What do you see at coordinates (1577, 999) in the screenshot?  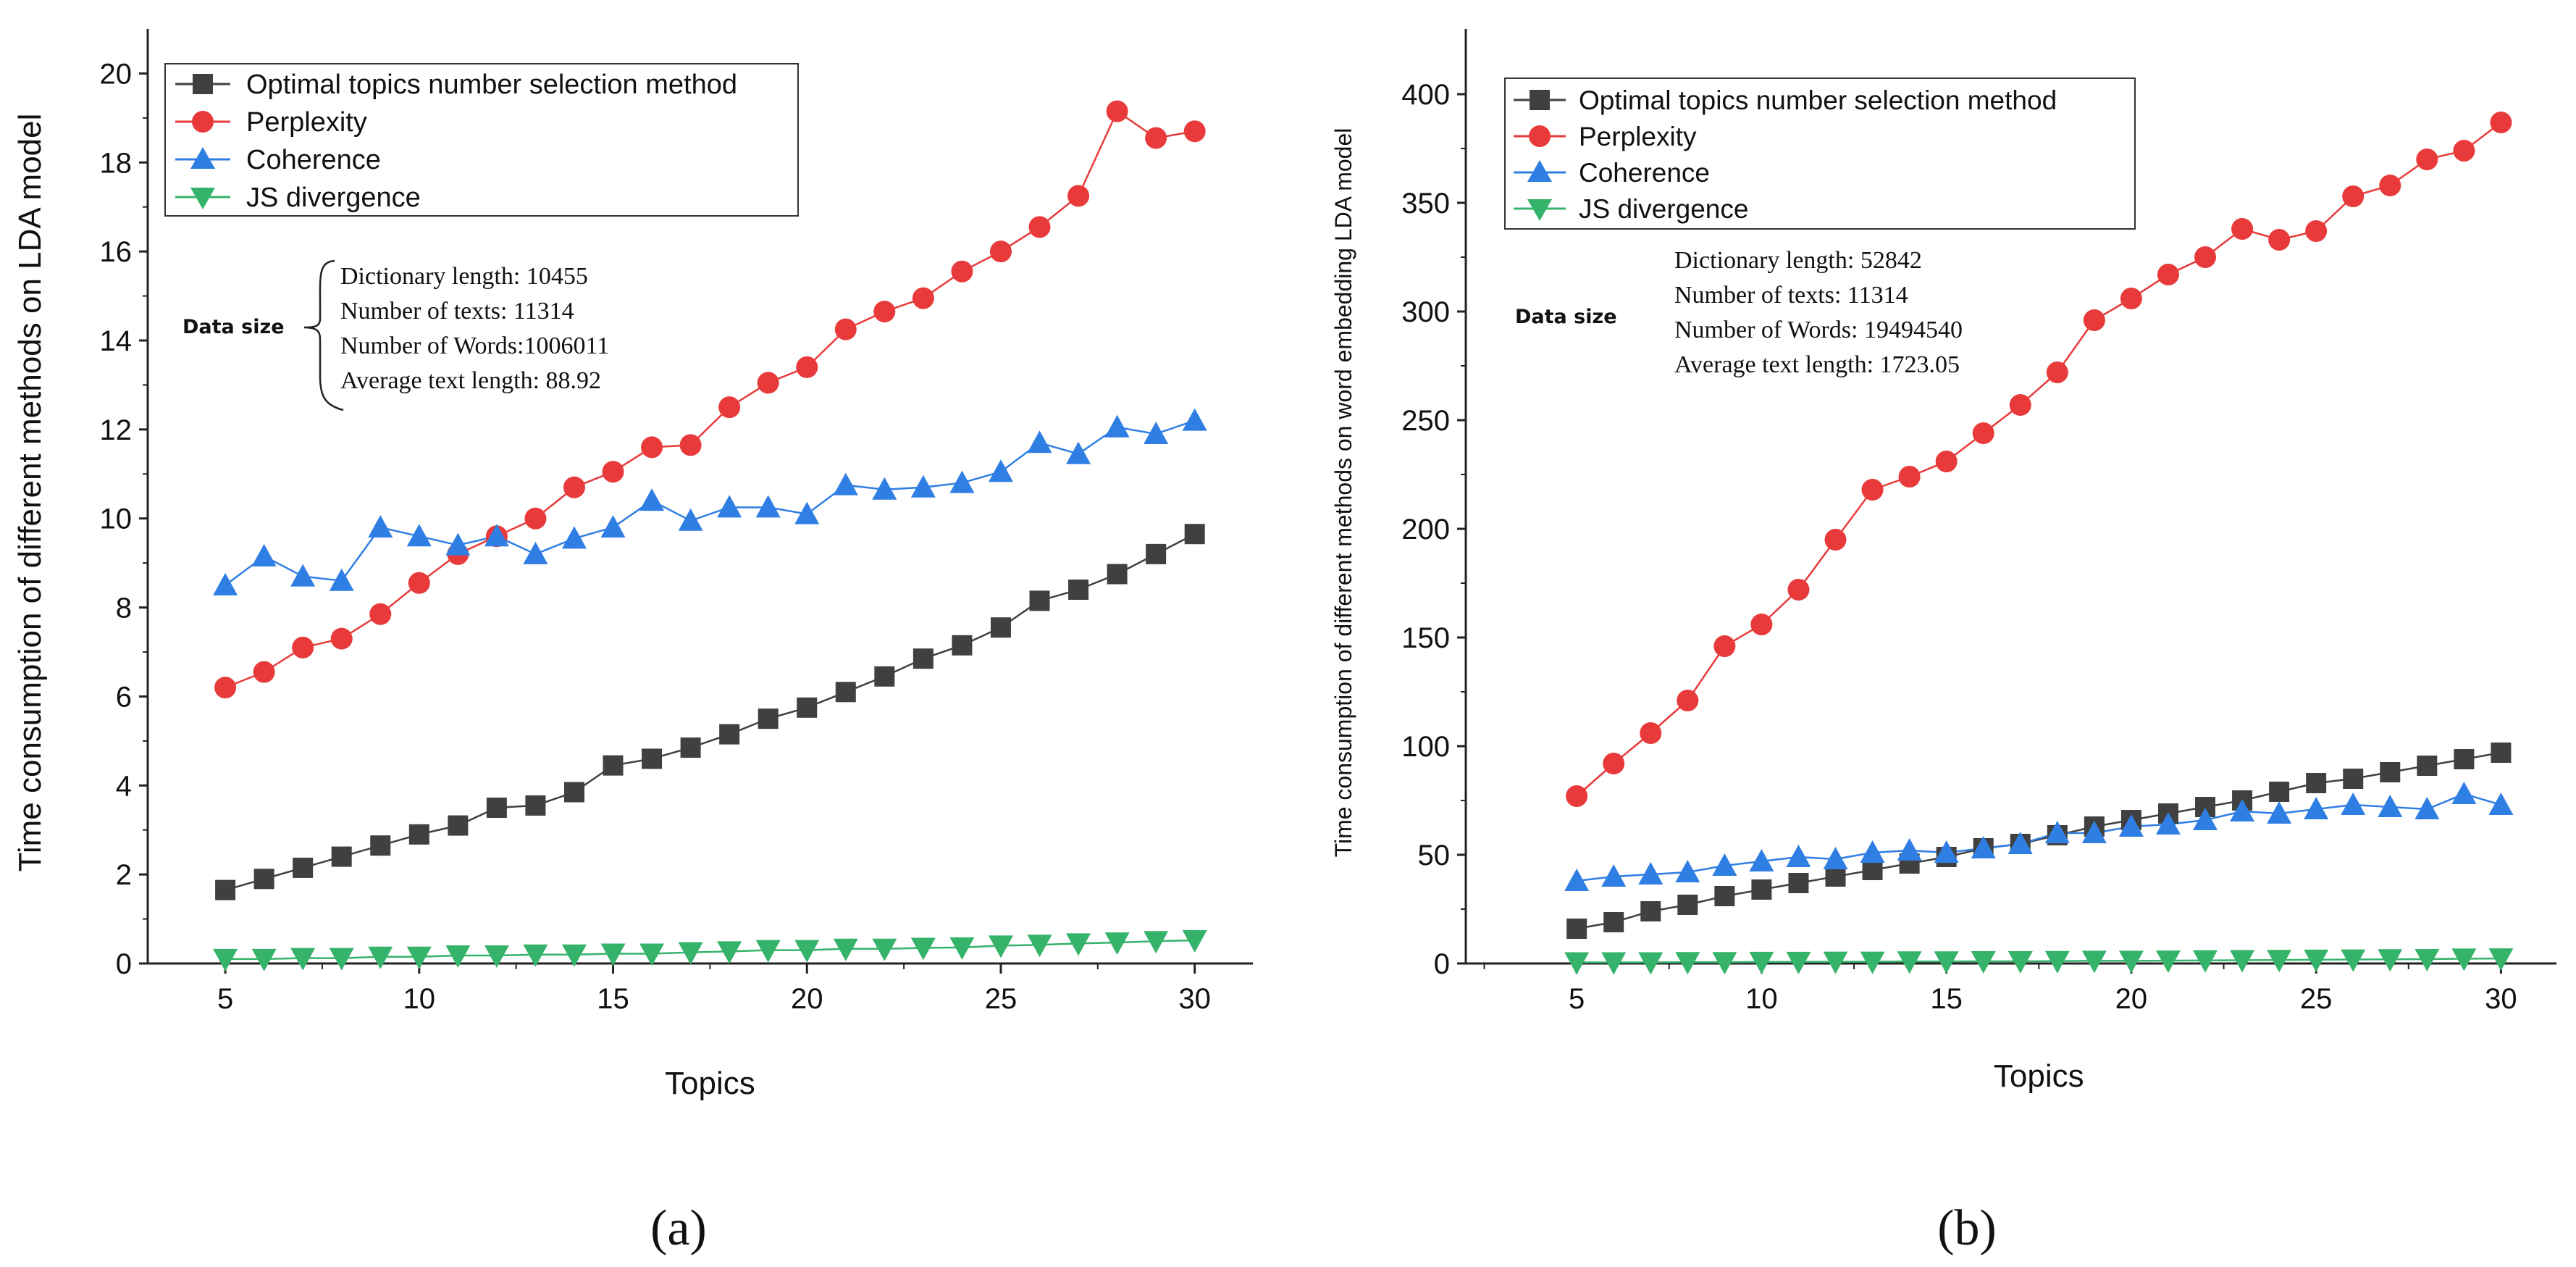 I see `x-tick-label: 5` at bounding box center [1577, 999].